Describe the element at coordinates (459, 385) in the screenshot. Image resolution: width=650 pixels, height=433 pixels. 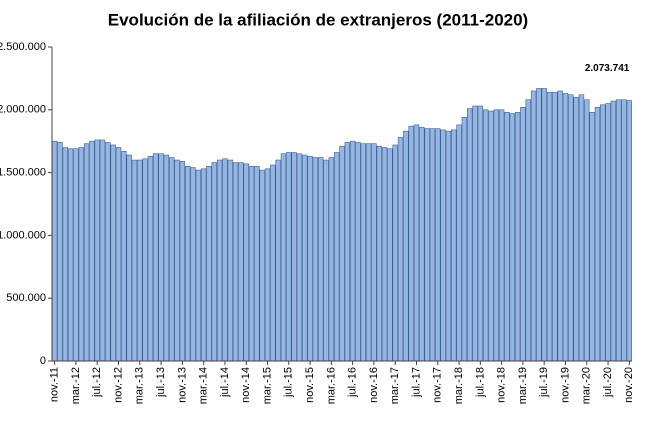
I see `x-tick-label: mar.-18` at that location.